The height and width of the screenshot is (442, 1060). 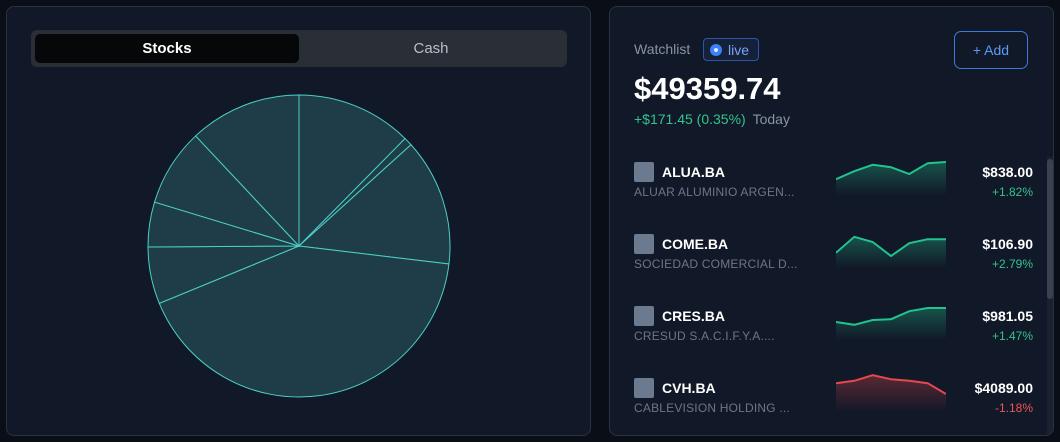 I want to click on stock-change: -1.18%, so click(x=1013, y=408).